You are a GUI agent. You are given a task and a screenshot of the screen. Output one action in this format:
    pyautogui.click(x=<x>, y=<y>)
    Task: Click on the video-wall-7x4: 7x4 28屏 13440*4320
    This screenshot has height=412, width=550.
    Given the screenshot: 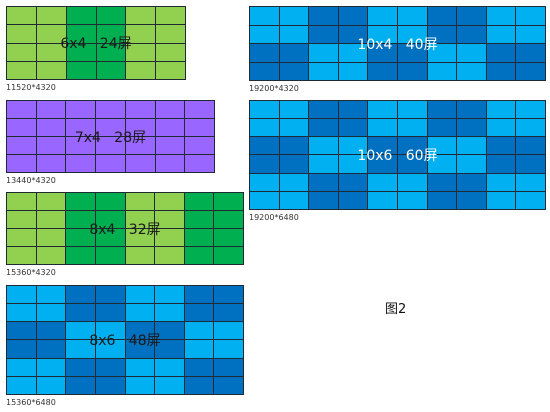 What is the action you would take?
    pyautogui.click(x=110, y=142)
    